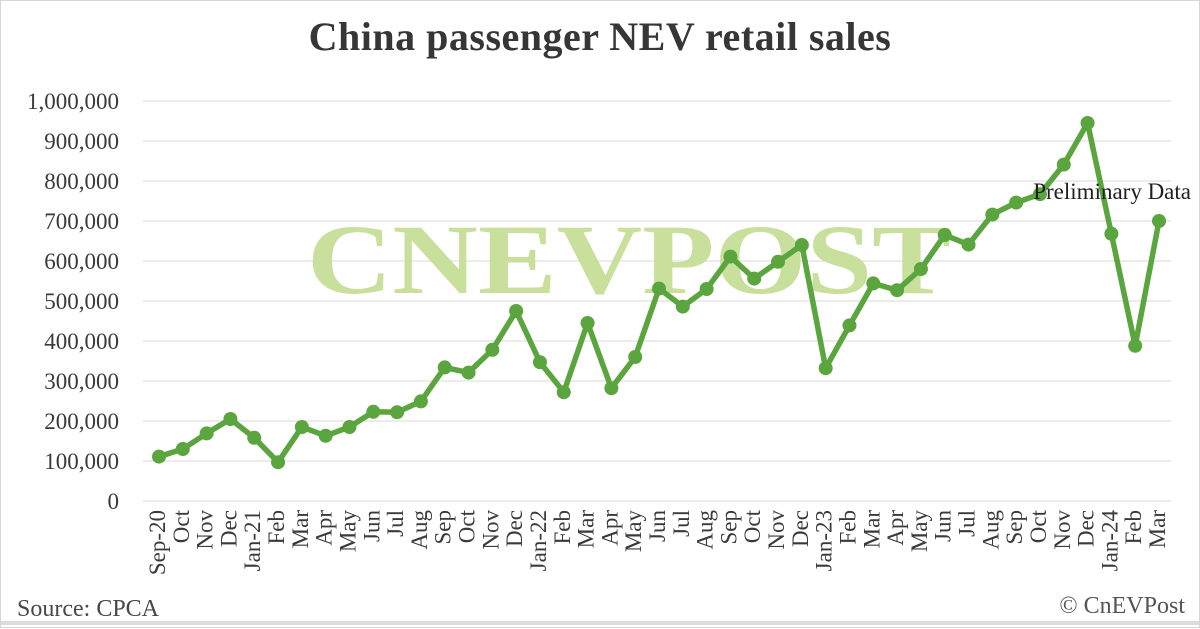 The width and height of the screenshot is (1200, 629). What do you see at coordinates (81, 141) in the screenshot?
I see `y-tick-label: 900,000` at bounding box center [81, 141].